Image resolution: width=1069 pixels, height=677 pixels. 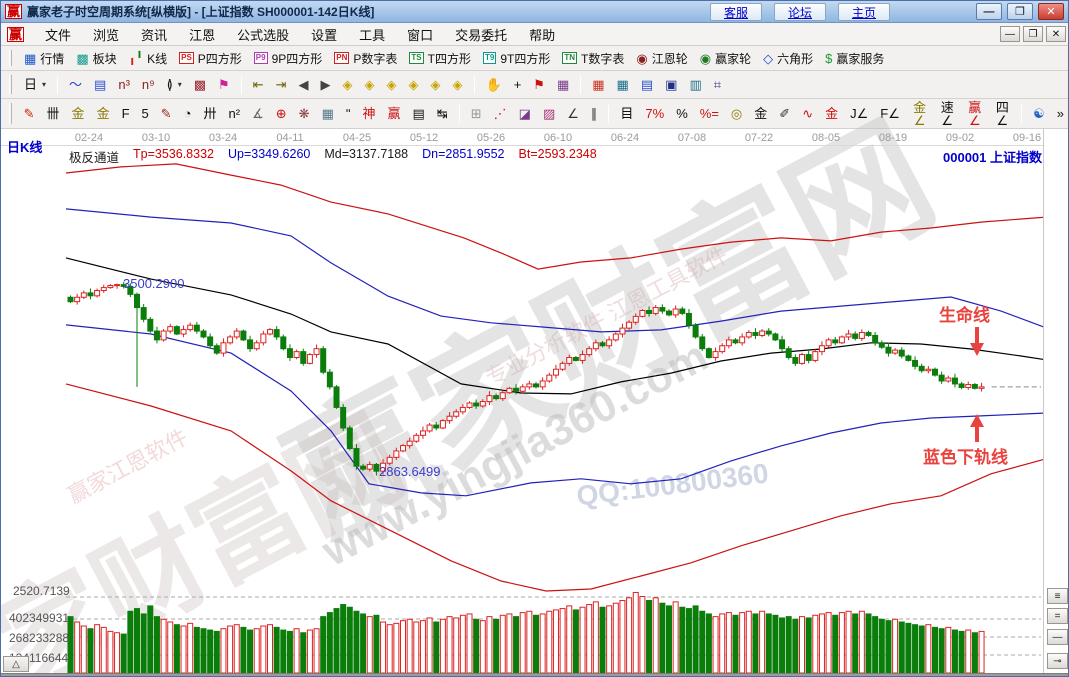 What do you see at coordinates (210, 114) in the screenshot?
I see `tick-ruler-button: 卅` at bounding box center [210, 114].